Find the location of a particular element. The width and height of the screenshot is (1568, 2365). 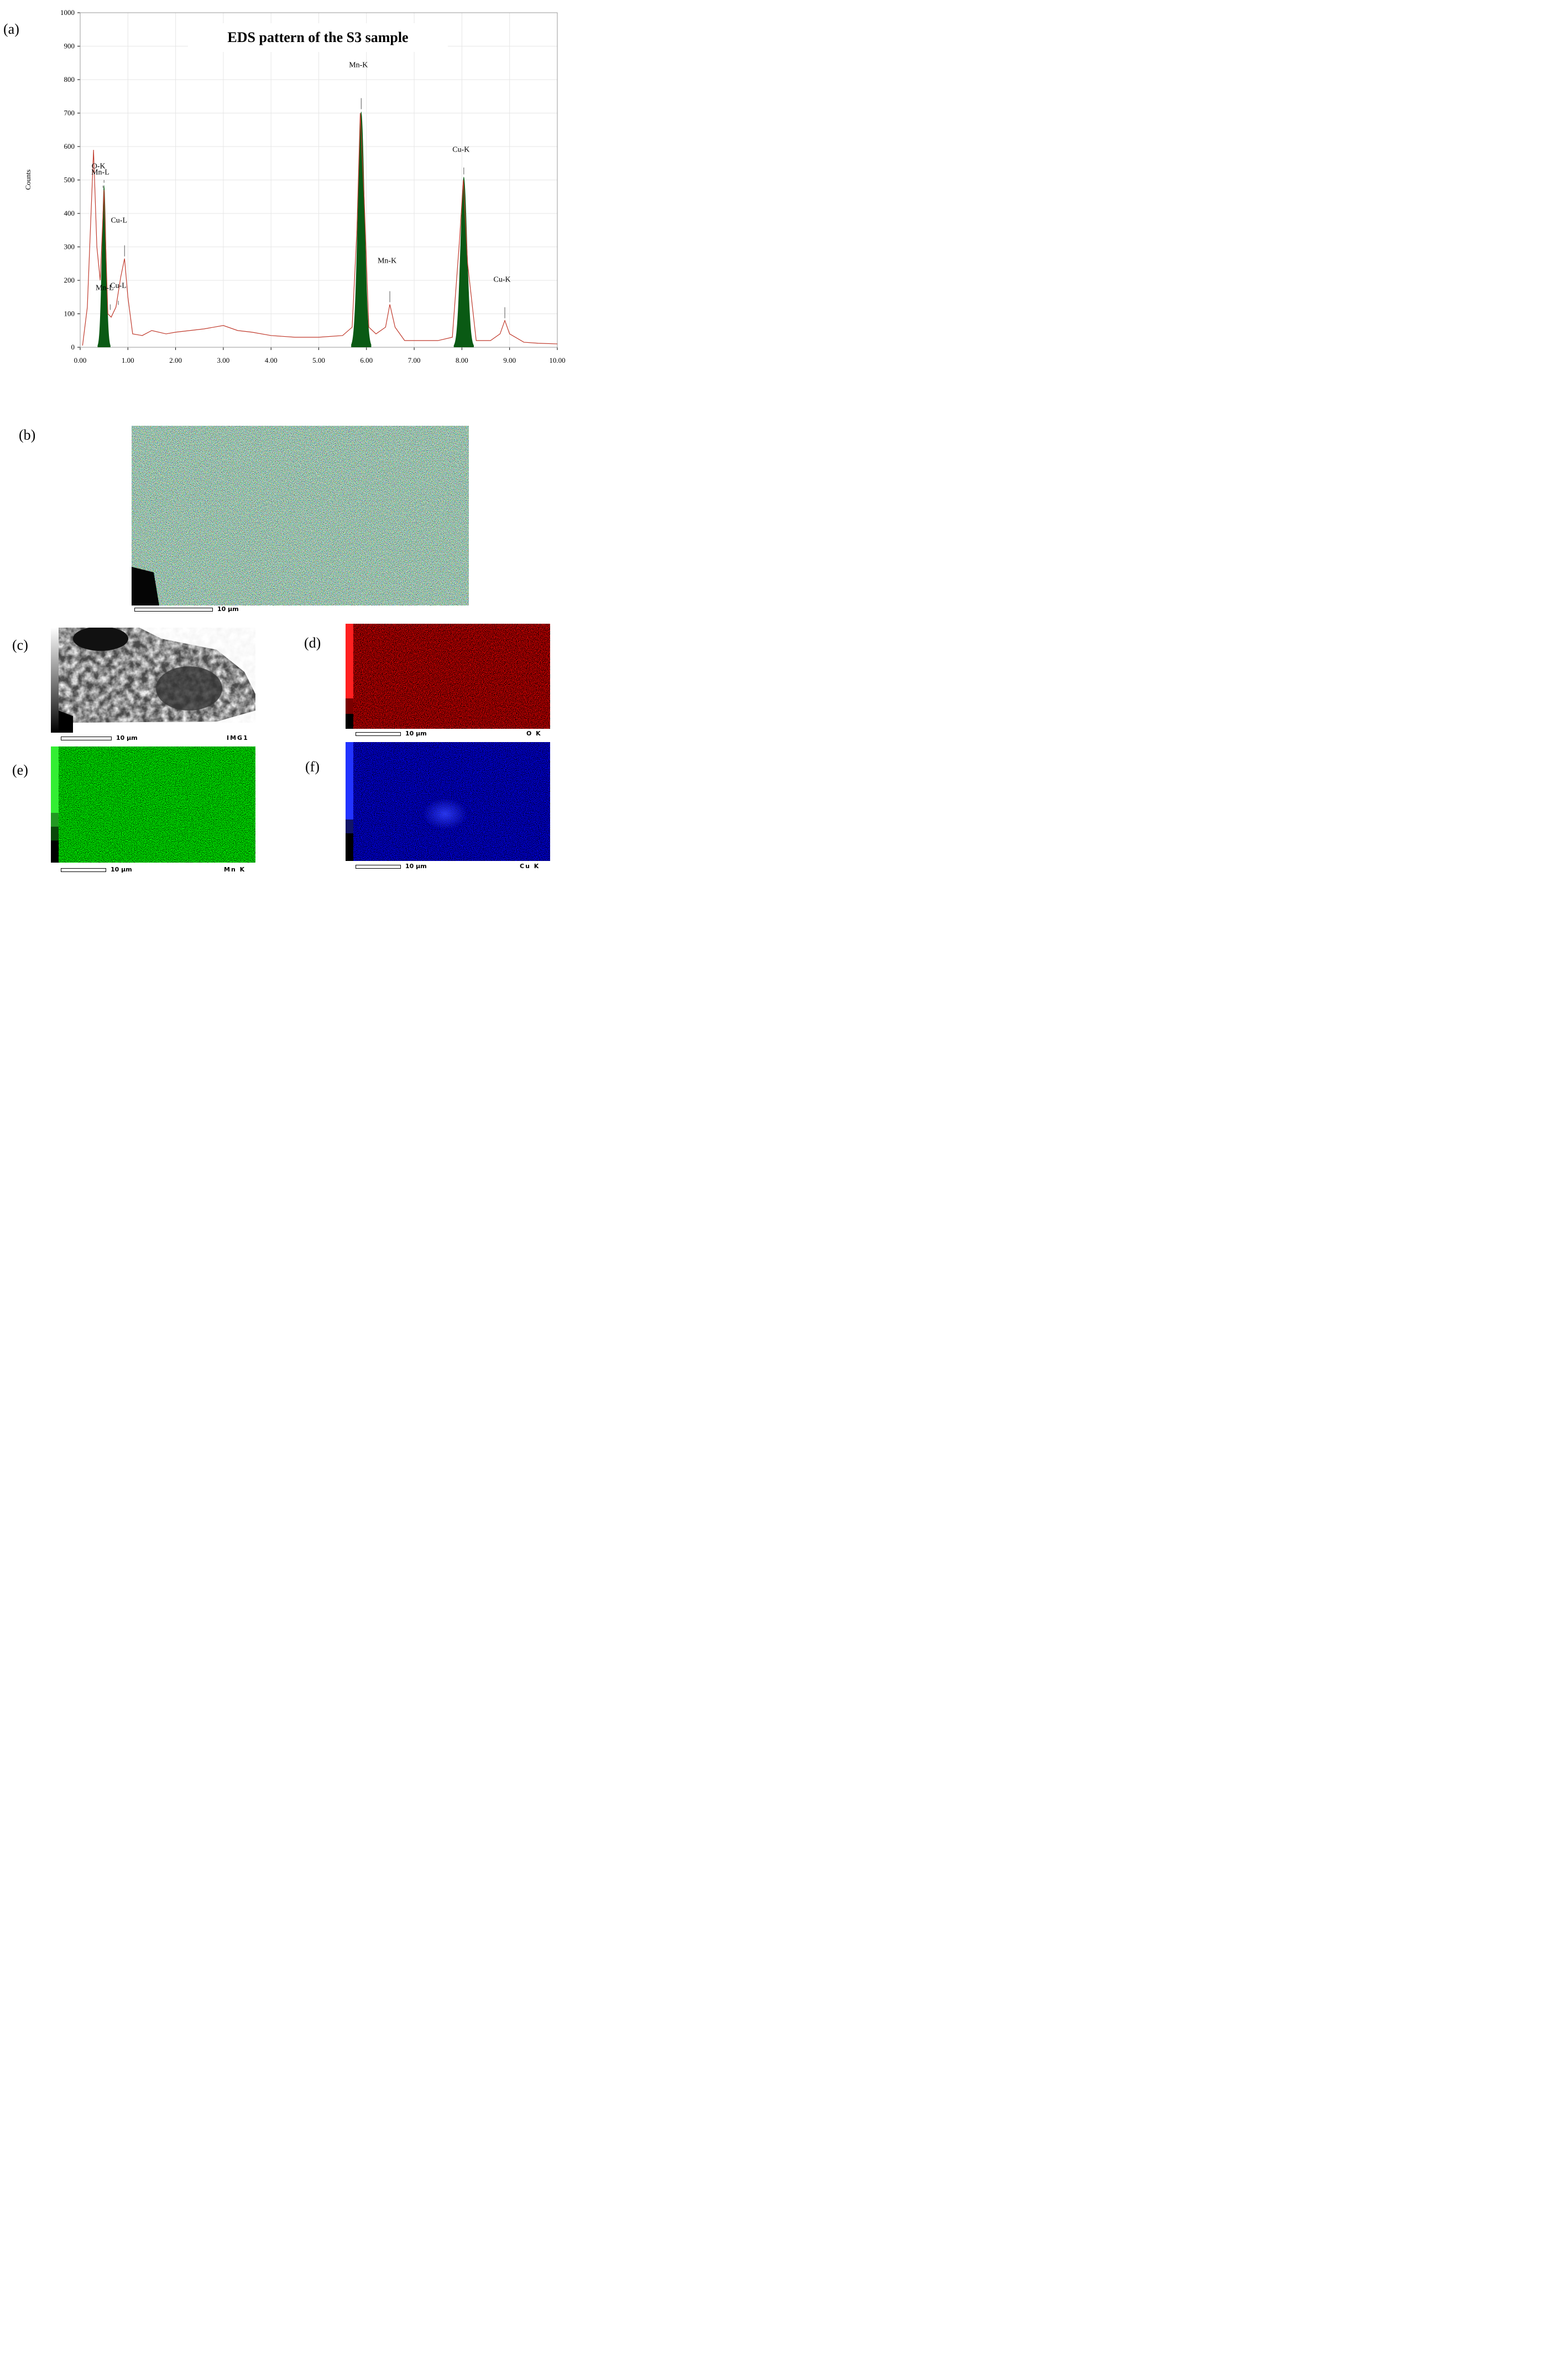

panel-label-c: (c) is located at coordinates (20, 645).